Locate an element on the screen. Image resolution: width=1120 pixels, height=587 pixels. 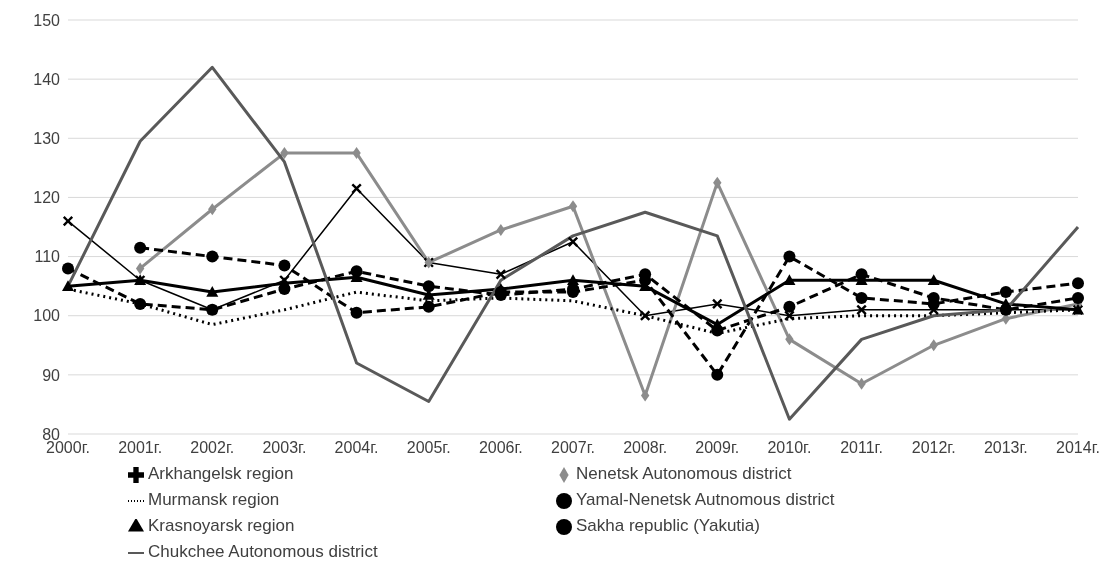
x-tick-label: 2002г. is located at coordinates (212, 448).